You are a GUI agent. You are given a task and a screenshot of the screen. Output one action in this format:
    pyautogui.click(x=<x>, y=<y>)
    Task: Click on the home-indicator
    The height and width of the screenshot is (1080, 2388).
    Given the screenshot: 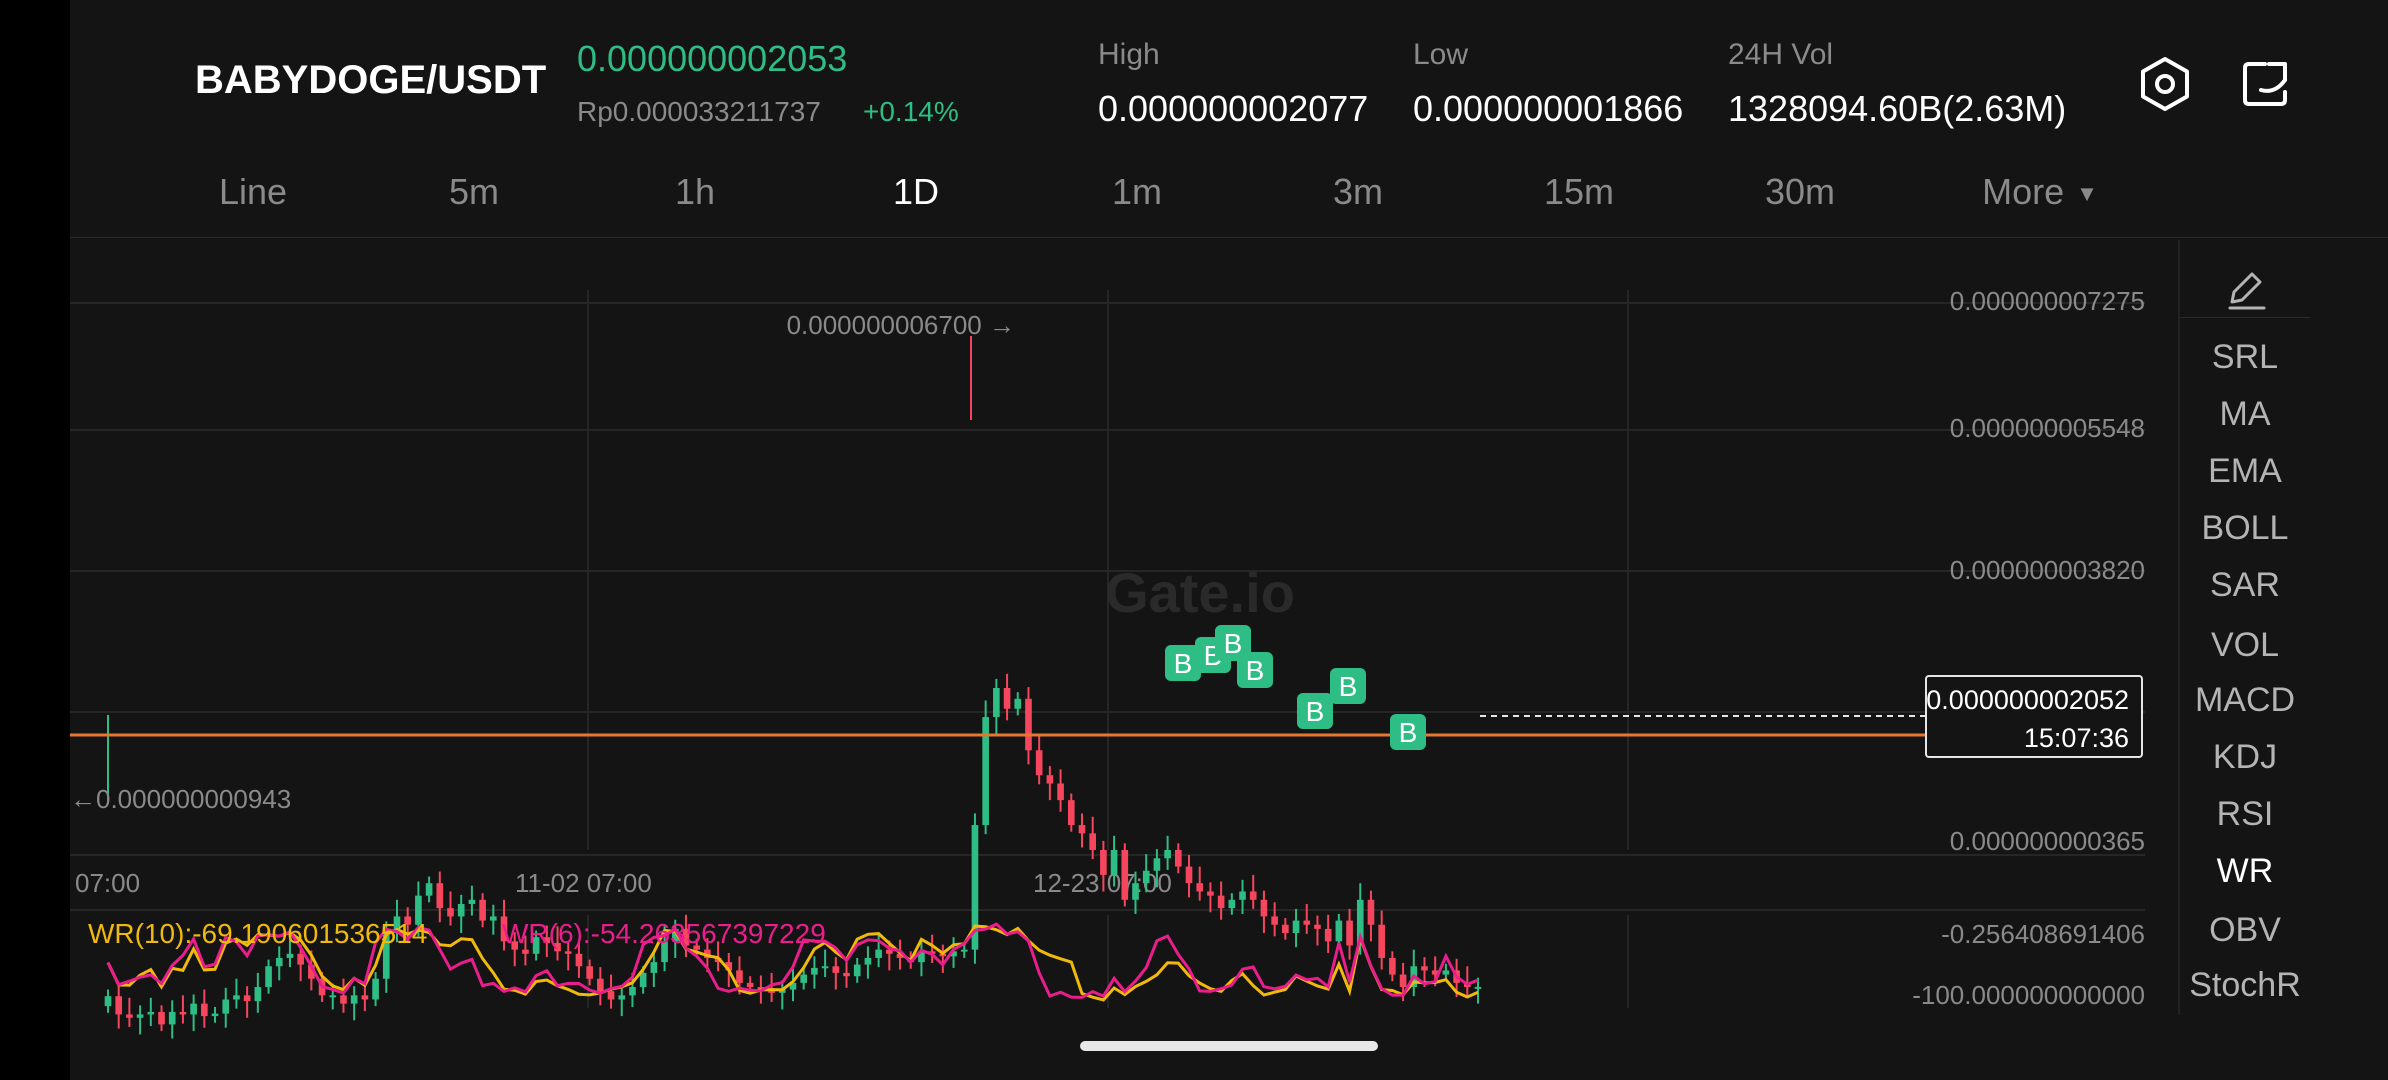 What is the action you would take?
    pyautogui.click(x=1229, y=1046)
    